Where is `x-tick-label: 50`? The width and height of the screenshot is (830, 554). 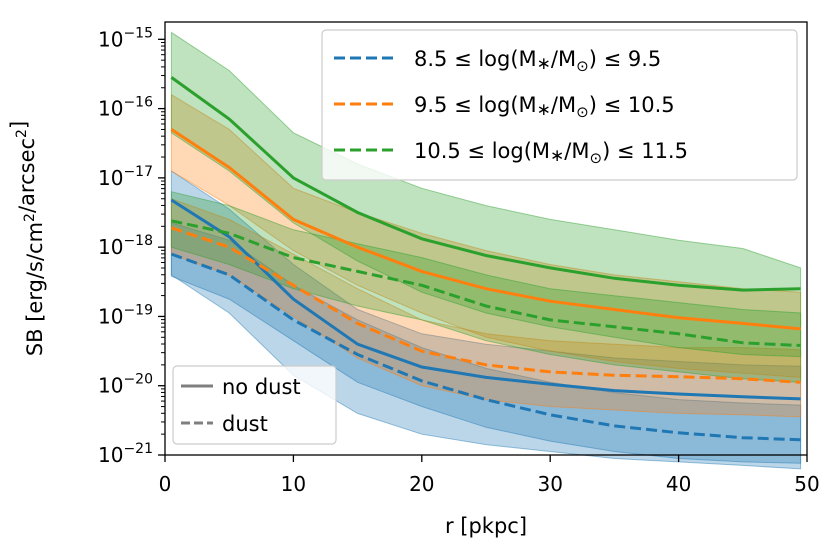
x-tick-label: 50 is located at coordinates (806, 484).